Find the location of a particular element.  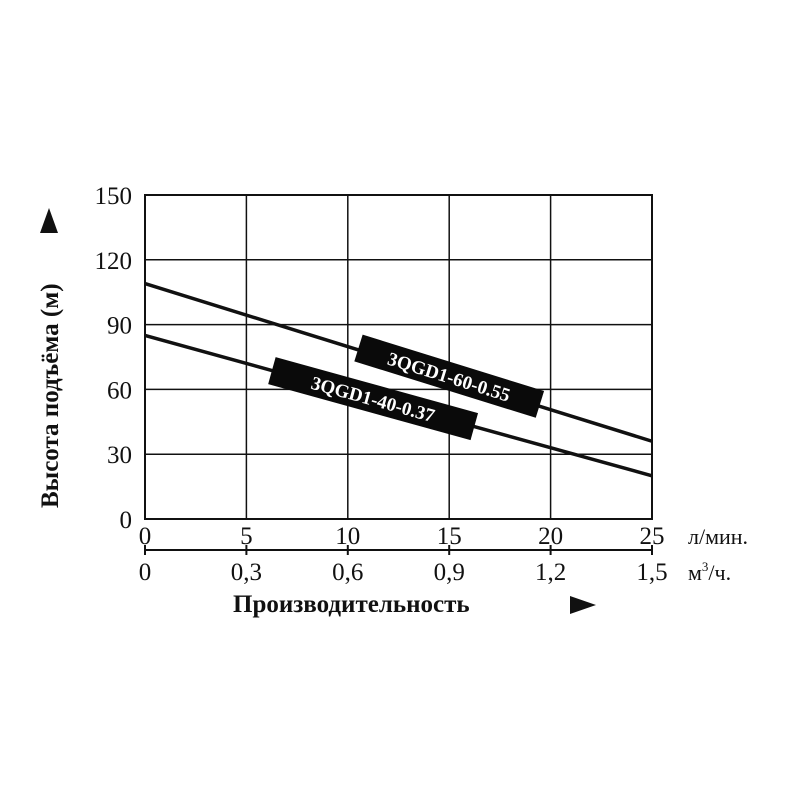

x2-unit-tail: /ч. is located at coordinates (719, 572).